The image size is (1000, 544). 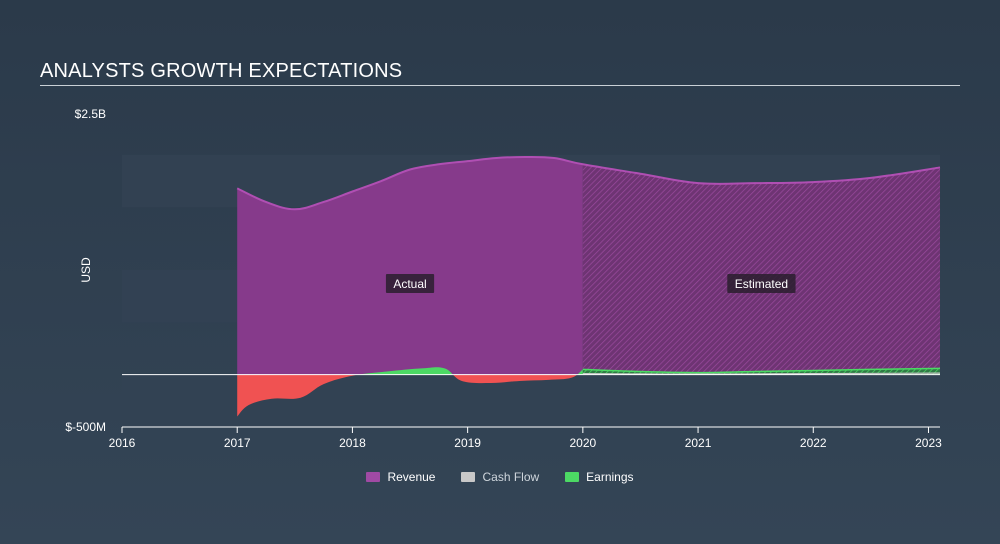 I want to click on x-tick-label-2018: 2018, so click(x=352, y=443).